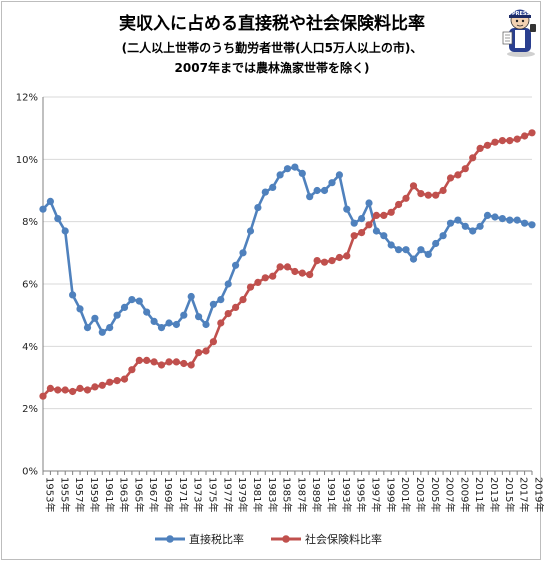 The width and height of the screenshot is (544, 563). Describe the element at coordinates (346, 494) in the screenshot. I see `x-tick-label: 1993年` at that location.